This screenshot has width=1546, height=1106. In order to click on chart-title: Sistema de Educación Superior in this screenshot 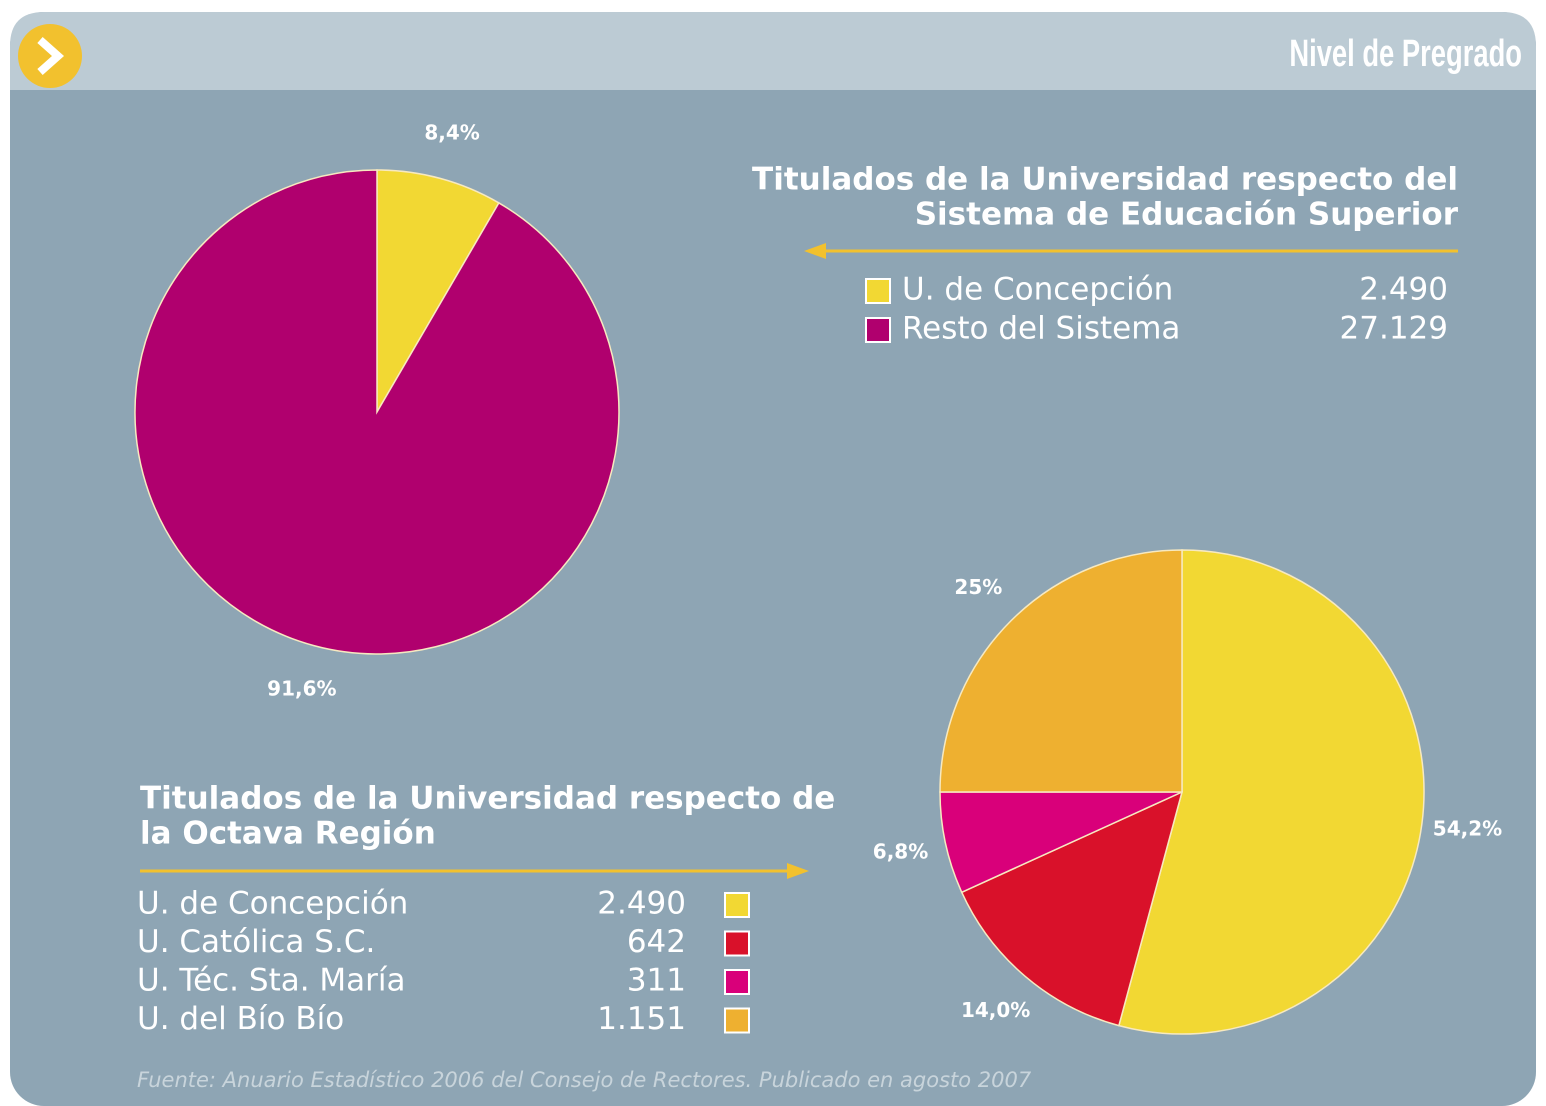, I will do `click(1187, 215)`.